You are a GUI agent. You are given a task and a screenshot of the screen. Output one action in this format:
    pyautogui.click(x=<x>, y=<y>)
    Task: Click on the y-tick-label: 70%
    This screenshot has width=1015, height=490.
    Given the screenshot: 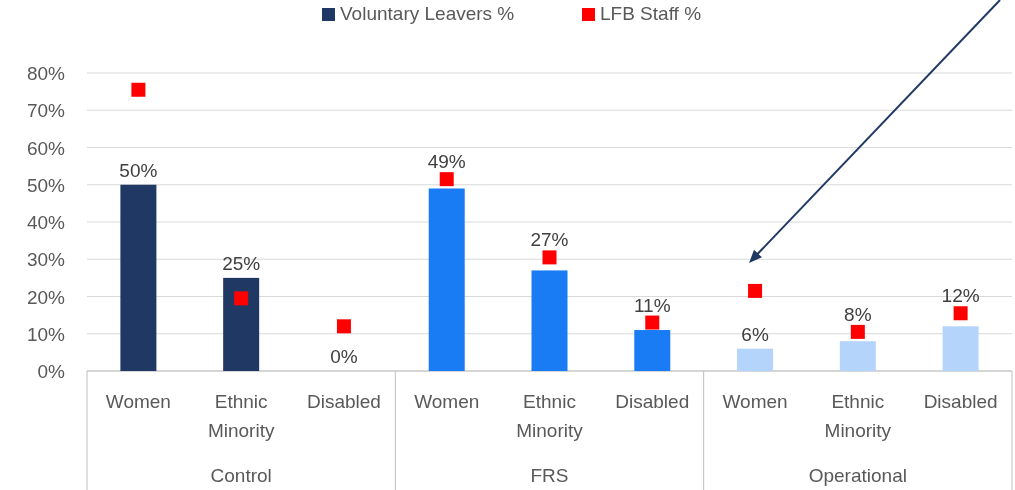 What is the action you would take?
    pyautogui.click(x=46, y=111)
    